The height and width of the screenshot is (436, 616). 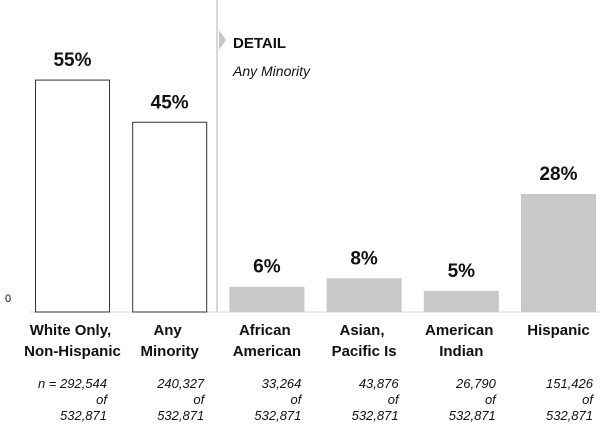 What do you see at coordinates (72, 60) in the screenshot?
I see `value-label: 55%` at bounding box center [72, 60].